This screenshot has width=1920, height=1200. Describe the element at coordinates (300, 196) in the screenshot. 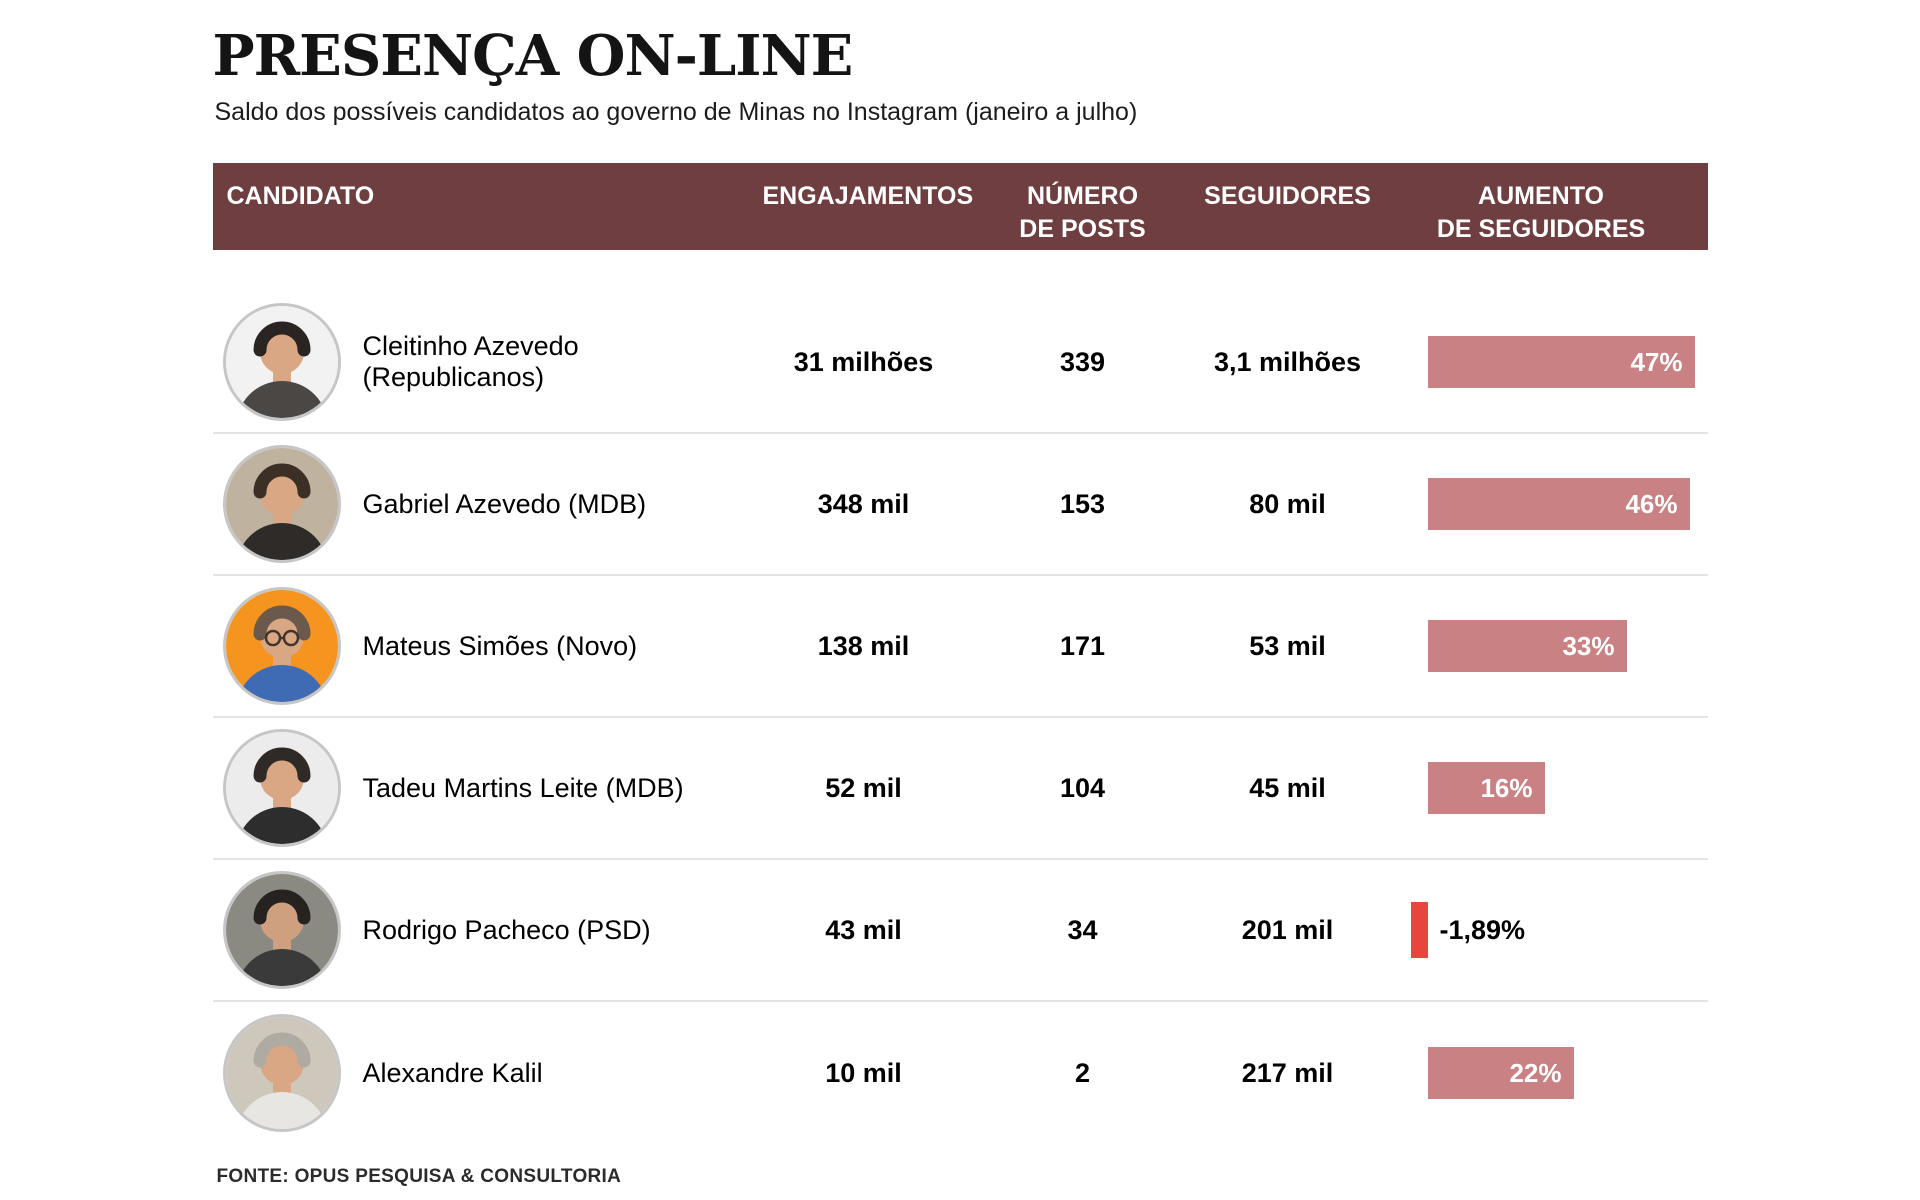

I see `column-header-candidato: CANDIDATO` at that location.